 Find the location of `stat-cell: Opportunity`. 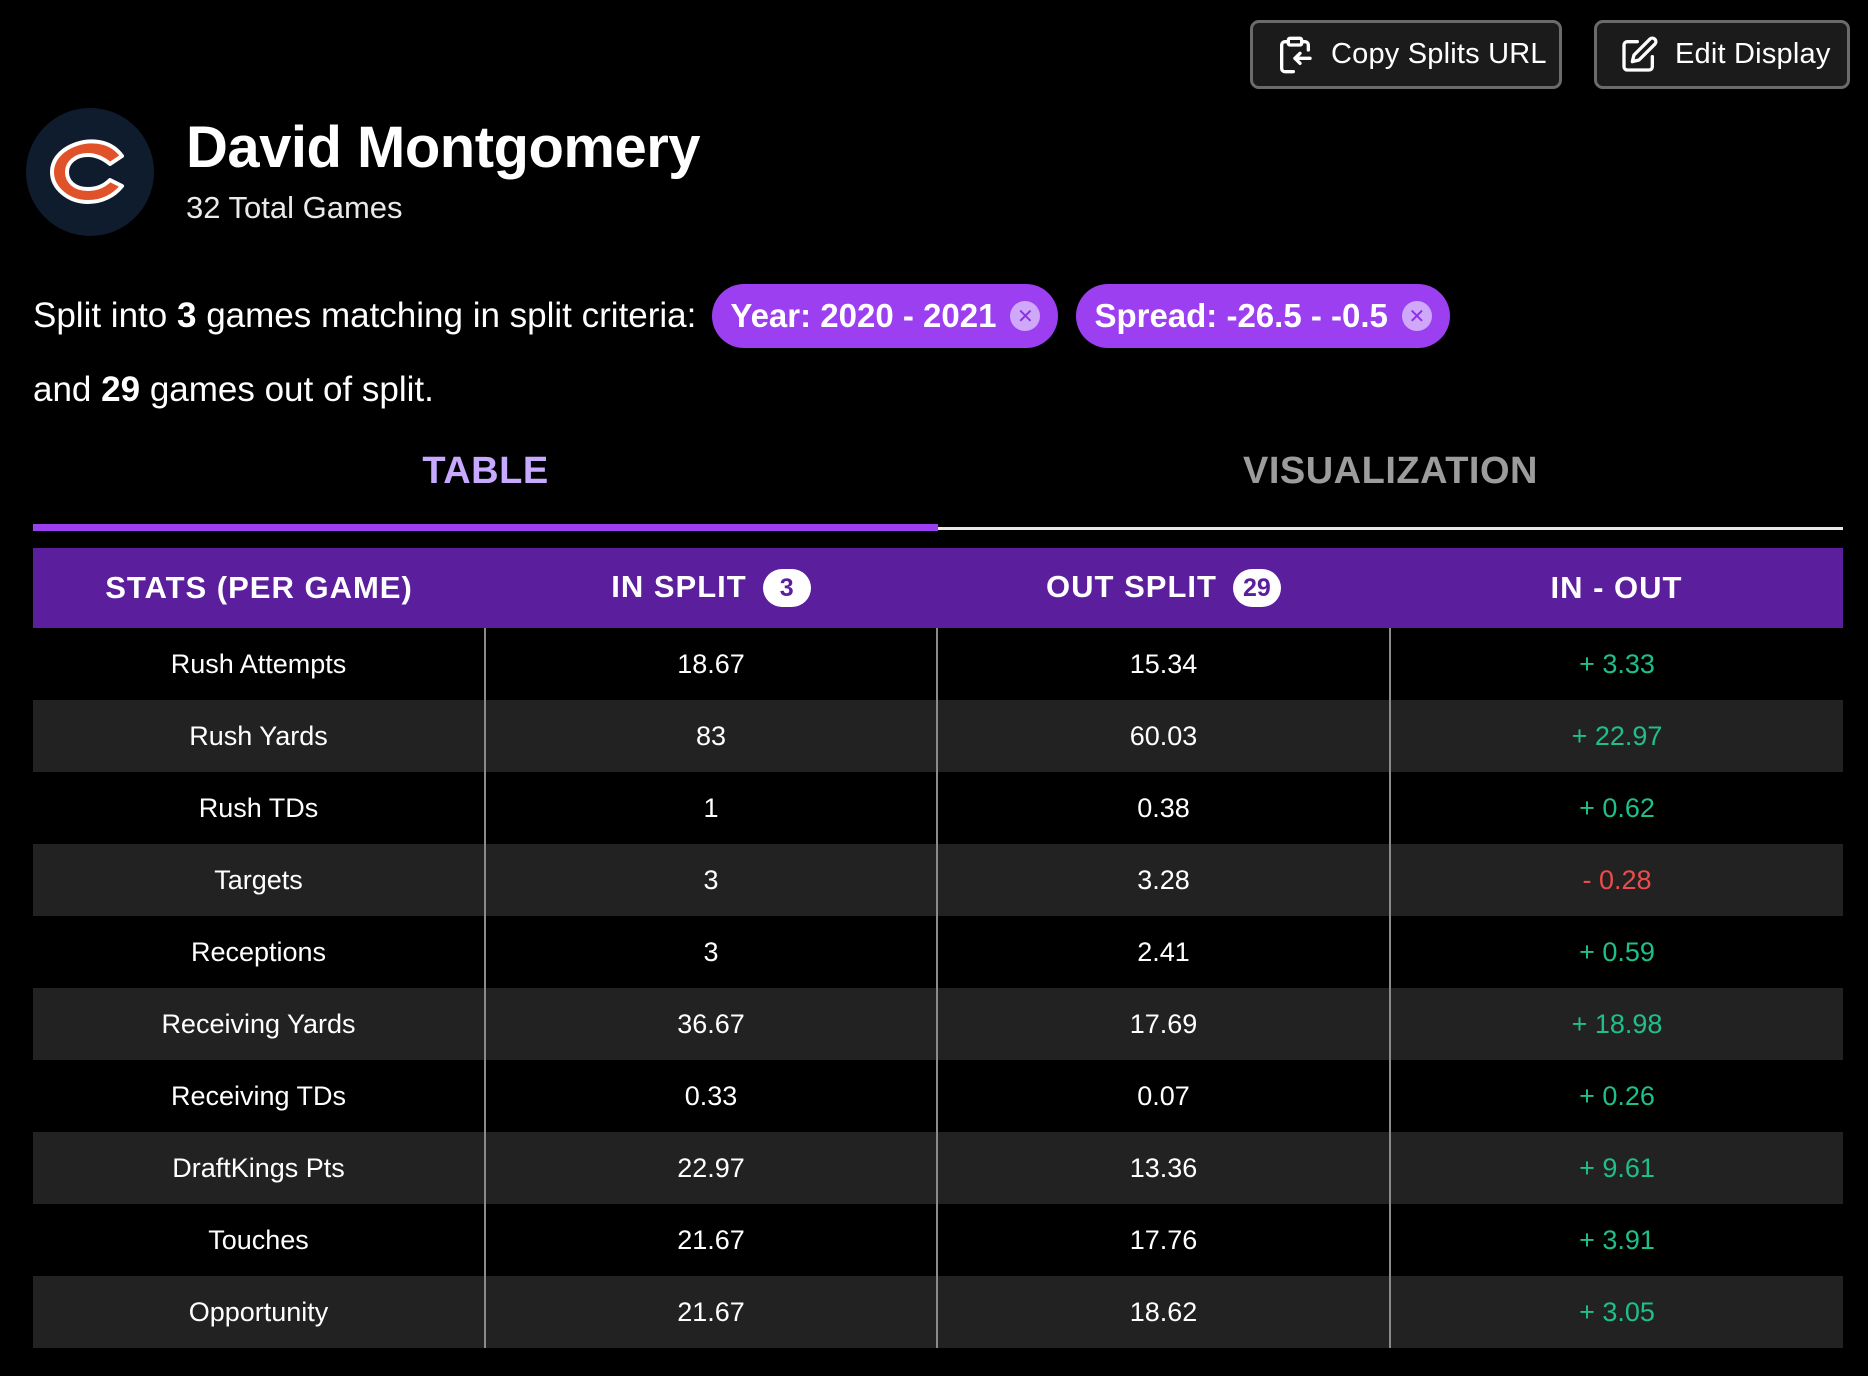

stat-cell: Opportunity is located at coordinates (259, 1312).